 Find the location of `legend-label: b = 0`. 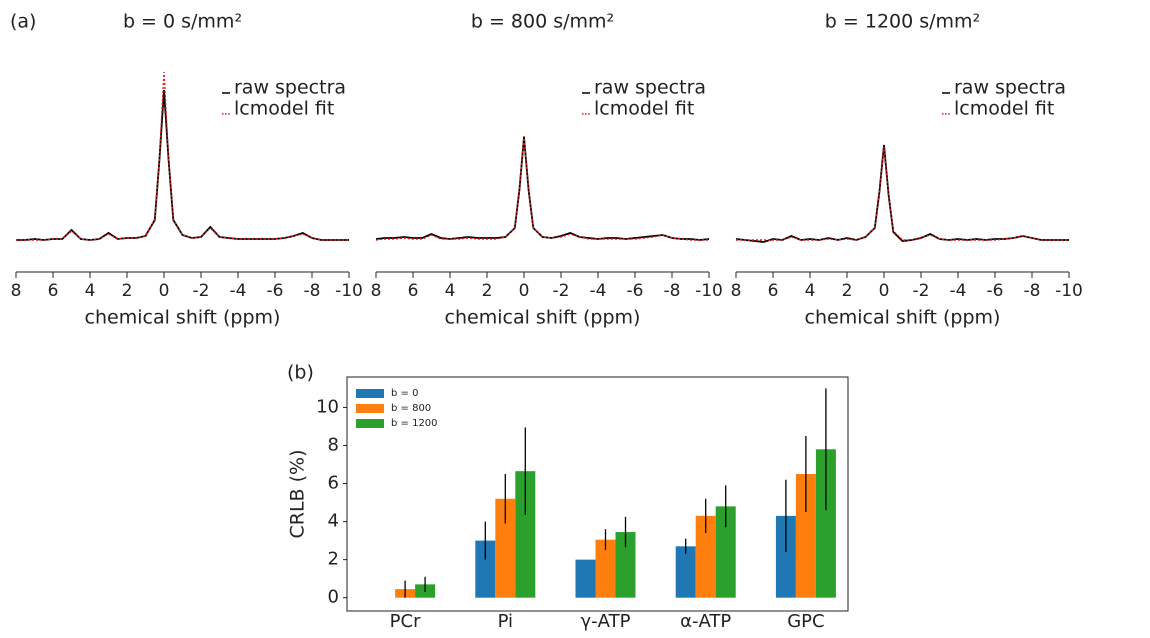

legend-label: b = 0 is located at coordinates (404, 393).